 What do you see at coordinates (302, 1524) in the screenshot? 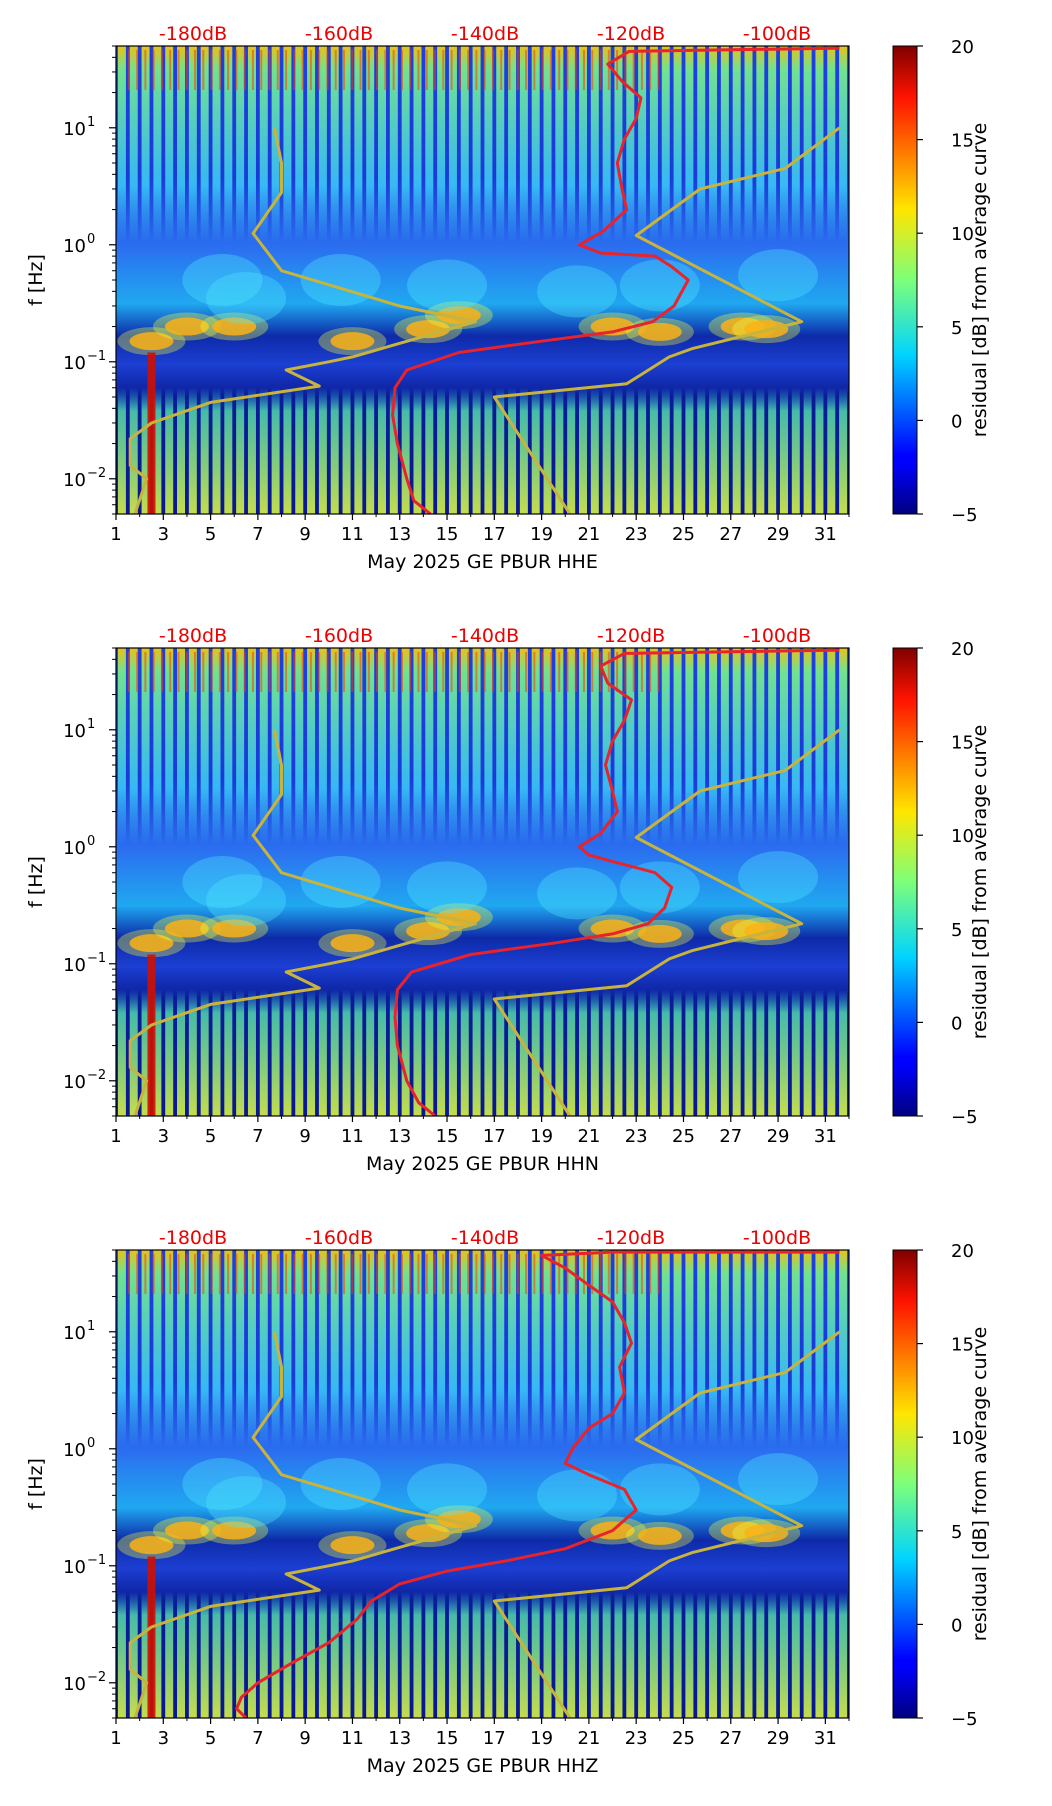
I see `noise-model-curve` at bounding box center [302, 1524].